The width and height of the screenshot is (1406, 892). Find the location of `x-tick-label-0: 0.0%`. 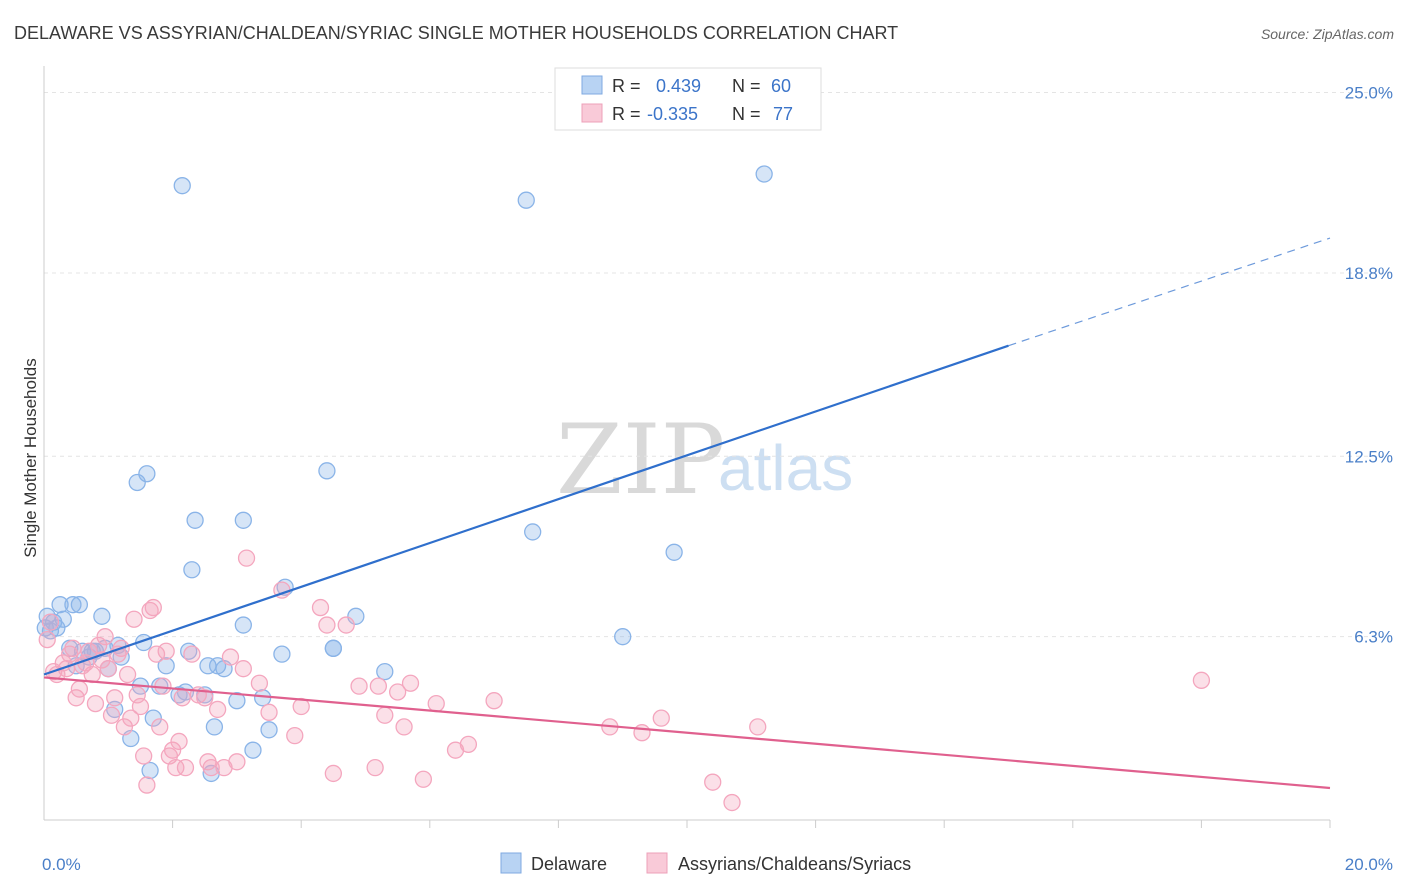

x-tick-label-0: 0.0% is located at coordinates (61, 864).